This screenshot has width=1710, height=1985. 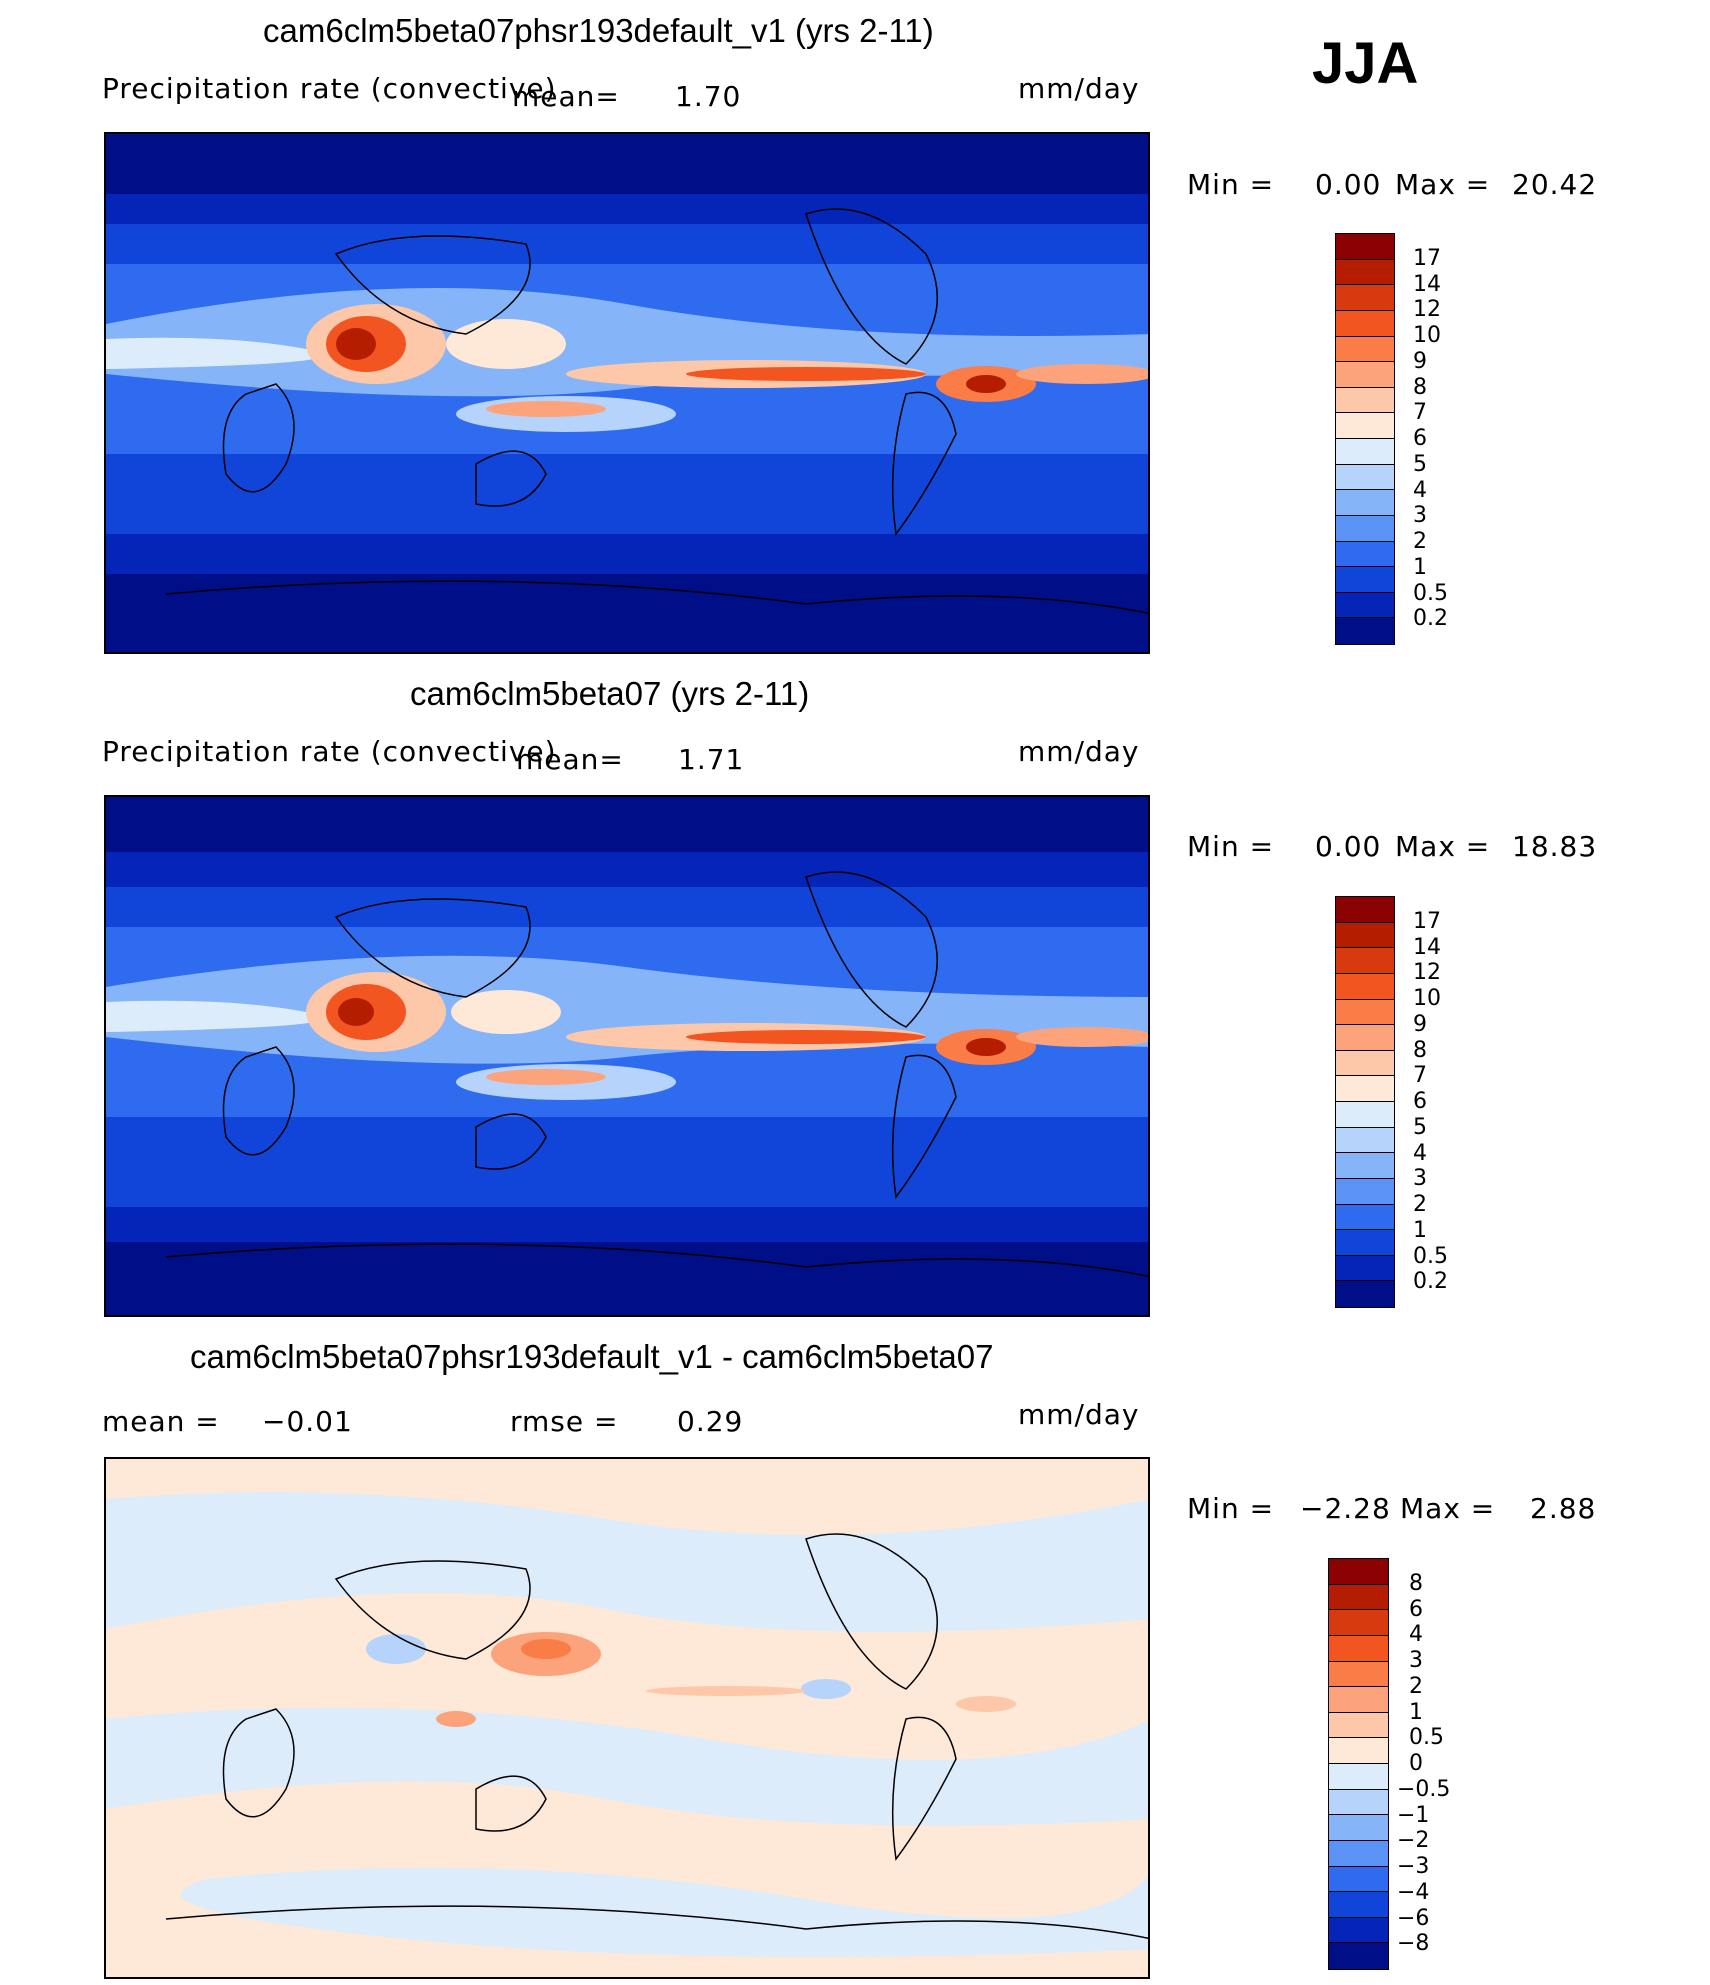 I want to click on season-label: JJA, so click(x=1365, y=63).